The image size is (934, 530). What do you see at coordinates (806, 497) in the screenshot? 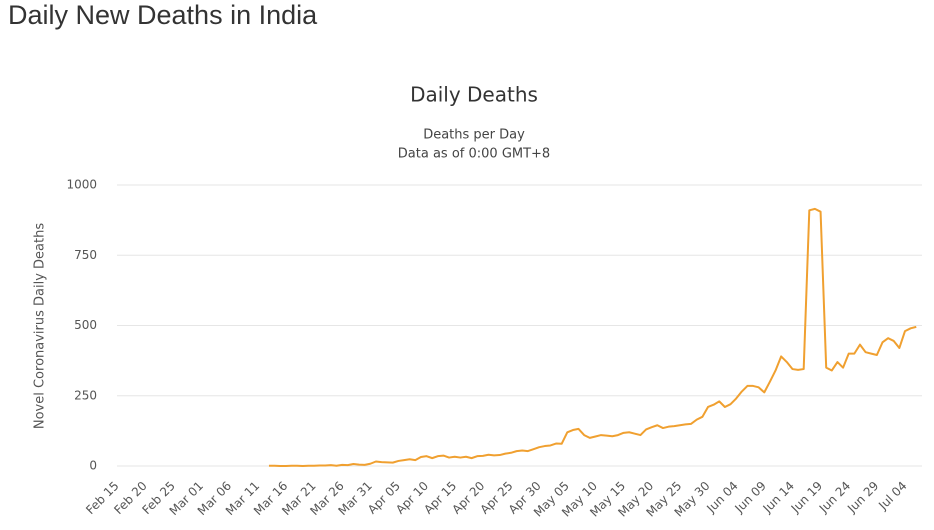
I see `x-tick-label: Jun 19` at bounding box center [806, 497].